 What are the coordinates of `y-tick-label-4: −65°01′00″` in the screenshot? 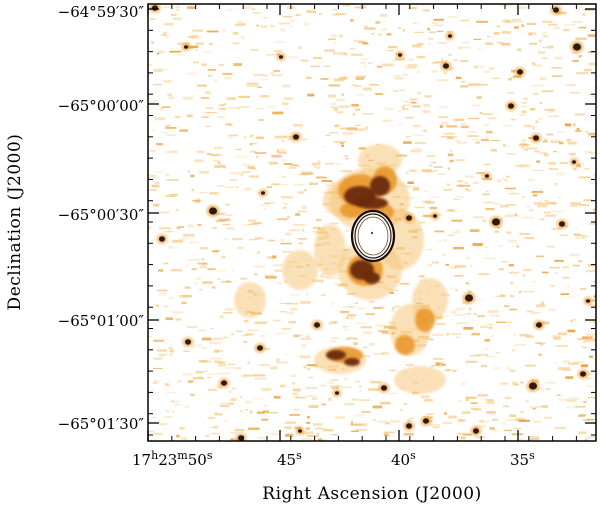 It's located at (101, 321).